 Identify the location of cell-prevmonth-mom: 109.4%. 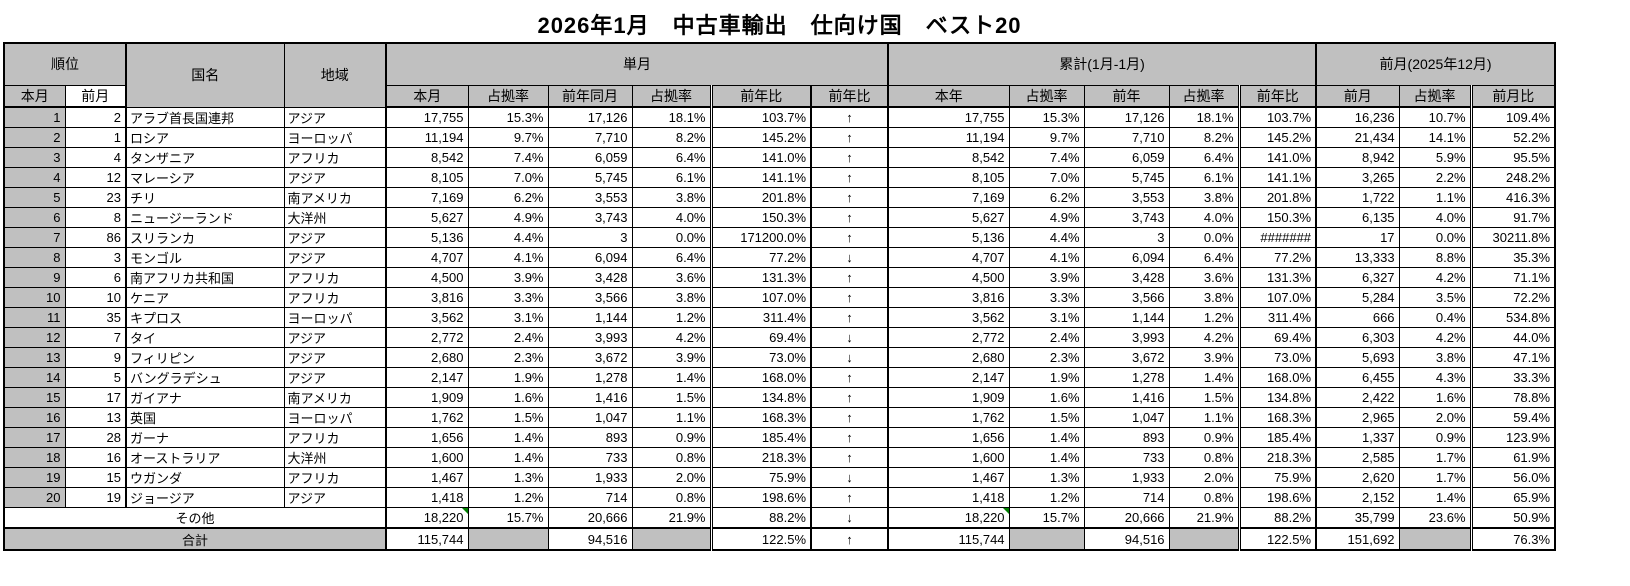
(1512, 117).